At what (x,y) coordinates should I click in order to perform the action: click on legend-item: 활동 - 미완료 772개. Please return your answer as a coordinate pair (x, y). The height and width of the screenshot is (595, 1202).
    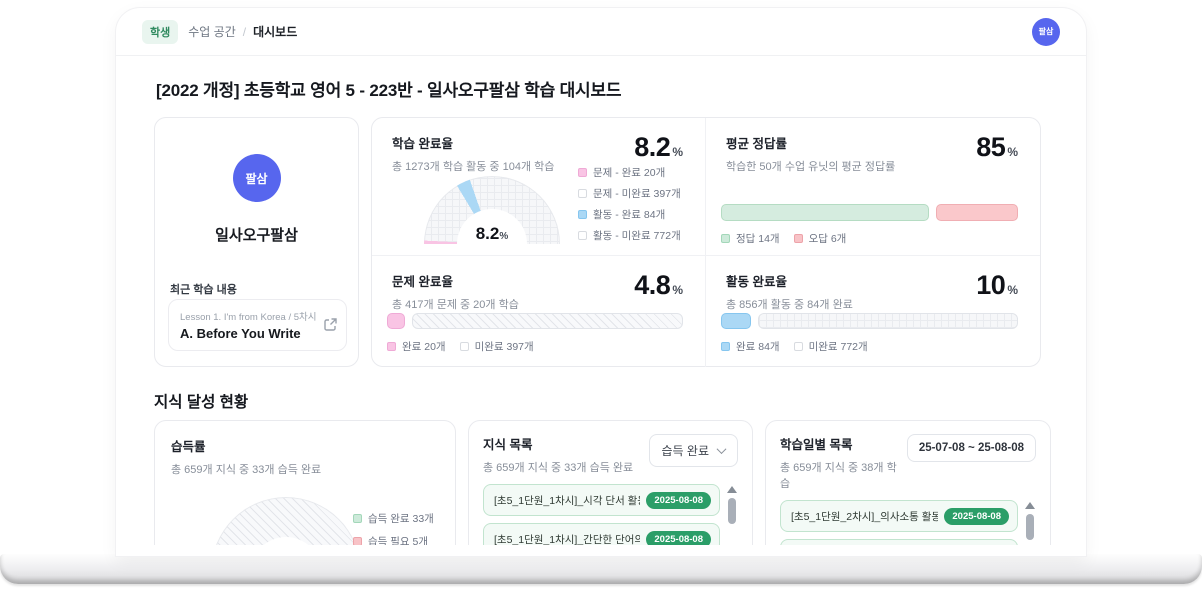
    Looking at the image, I should click on (629, 235).